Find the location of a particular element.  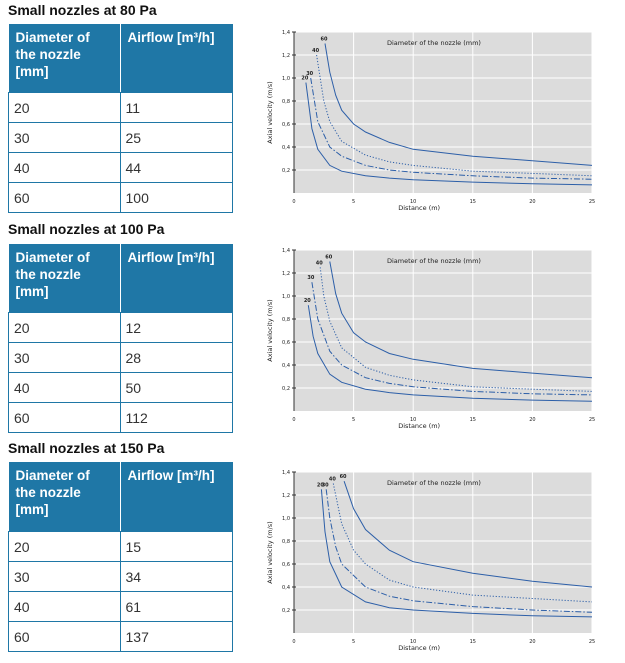

airflow-cell: 112 is located at coordinates (176, 417).